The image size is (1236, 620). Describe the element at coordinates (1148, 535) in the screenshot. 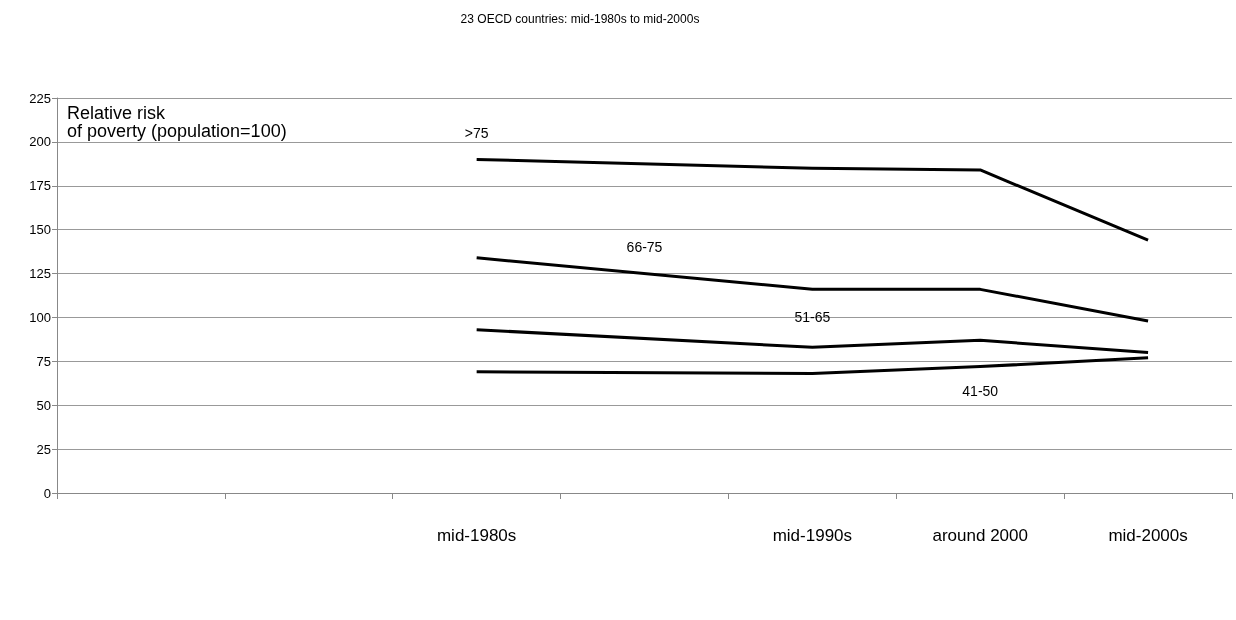

I see `x-tick-label: mid-2000s` at that location.